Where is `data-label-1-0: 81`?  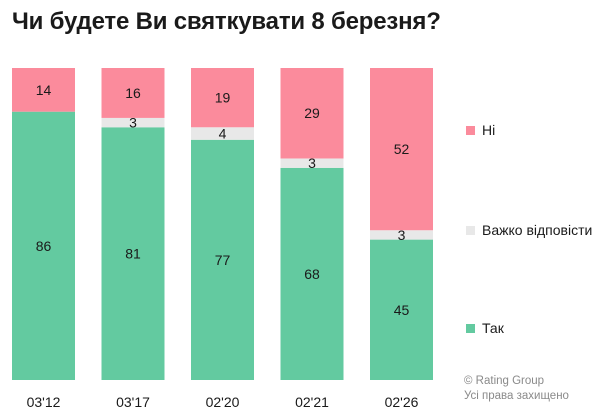
data-label-1-0: 81 is located at coordinates (133, 254).